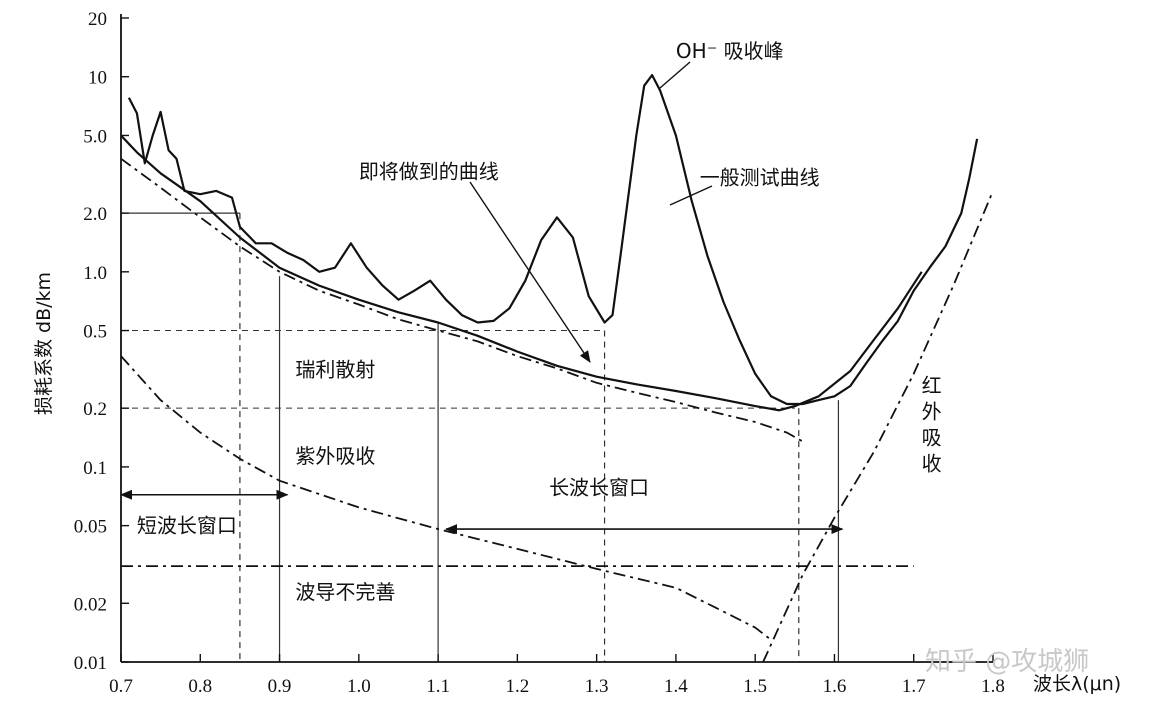  What do you see at coordinates (1077, 684) in the screenshot?
I see `x-axis-label: 波长λ(μn)` at bounding box center [1077, 684].